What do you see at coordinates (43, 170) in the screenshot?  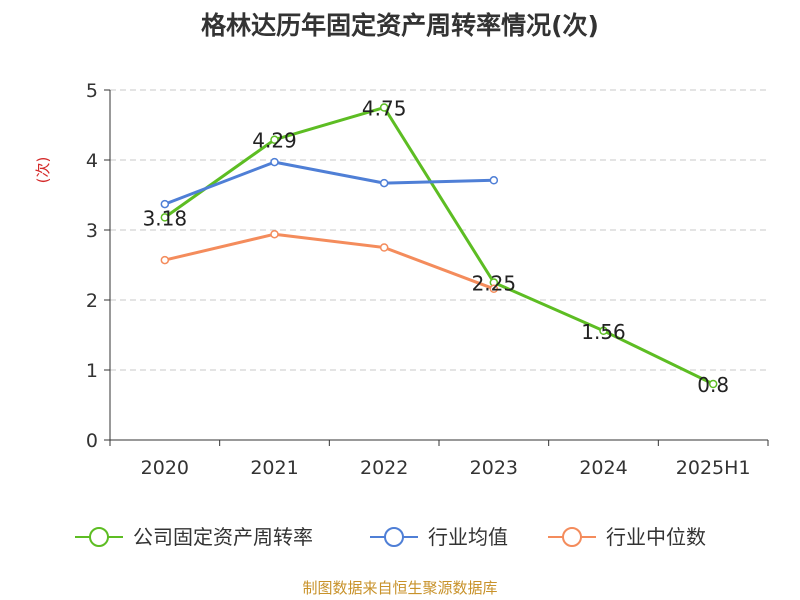 I see `y-axis-label: (次)` at bounding box center [43, 170].